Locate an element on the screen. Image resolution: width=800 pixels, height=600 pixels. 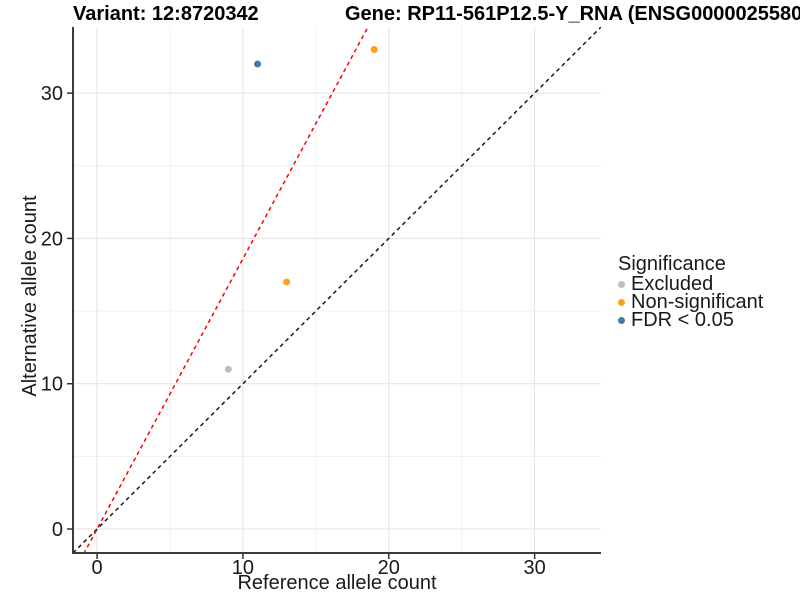
x-axis-title: Reference allele count is located at coordinates (337, 583).